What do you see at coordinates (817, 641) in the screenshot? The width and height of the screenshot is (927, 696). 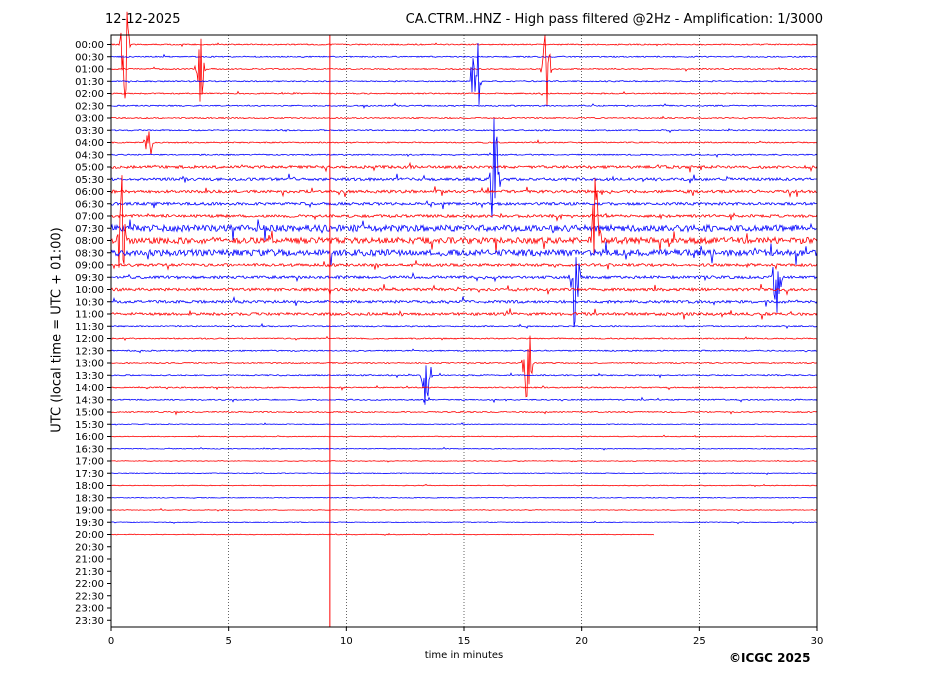 I see `x-tick-label: 30` at bounding box center [817, 641].